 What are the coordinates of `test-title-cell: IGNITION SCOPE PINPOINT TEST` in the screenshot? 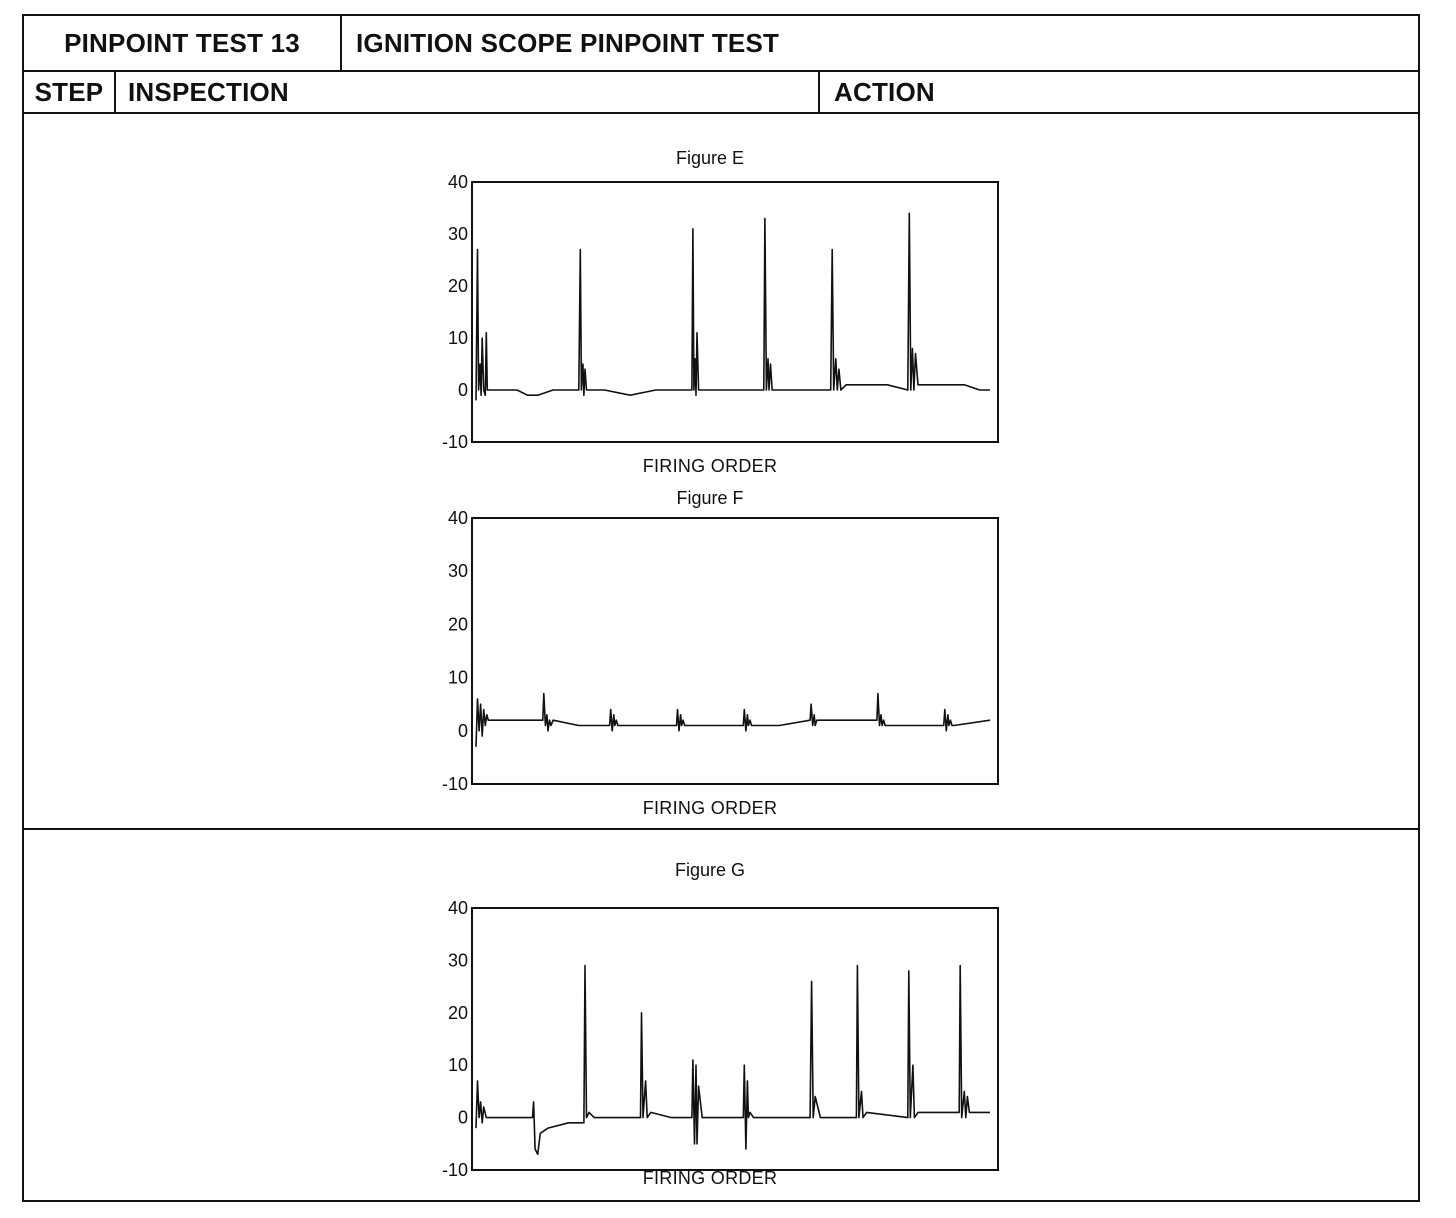 It's located at (880, 43).